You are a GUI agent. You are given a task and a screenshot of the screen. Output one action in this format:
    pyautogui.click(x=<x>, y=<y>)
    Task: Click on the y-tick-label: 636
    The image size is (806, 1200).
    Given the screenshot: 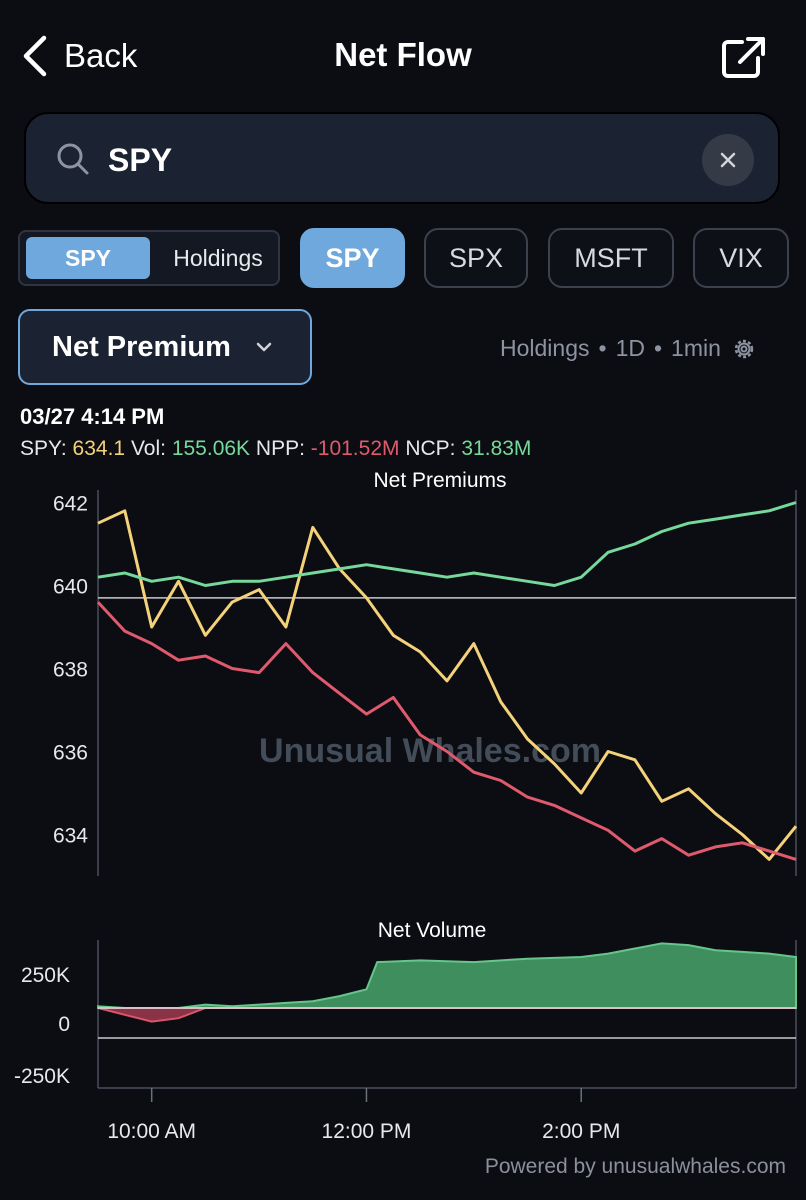 What is the action you would take?
    pyautogui.click(x=70, y=752)
    